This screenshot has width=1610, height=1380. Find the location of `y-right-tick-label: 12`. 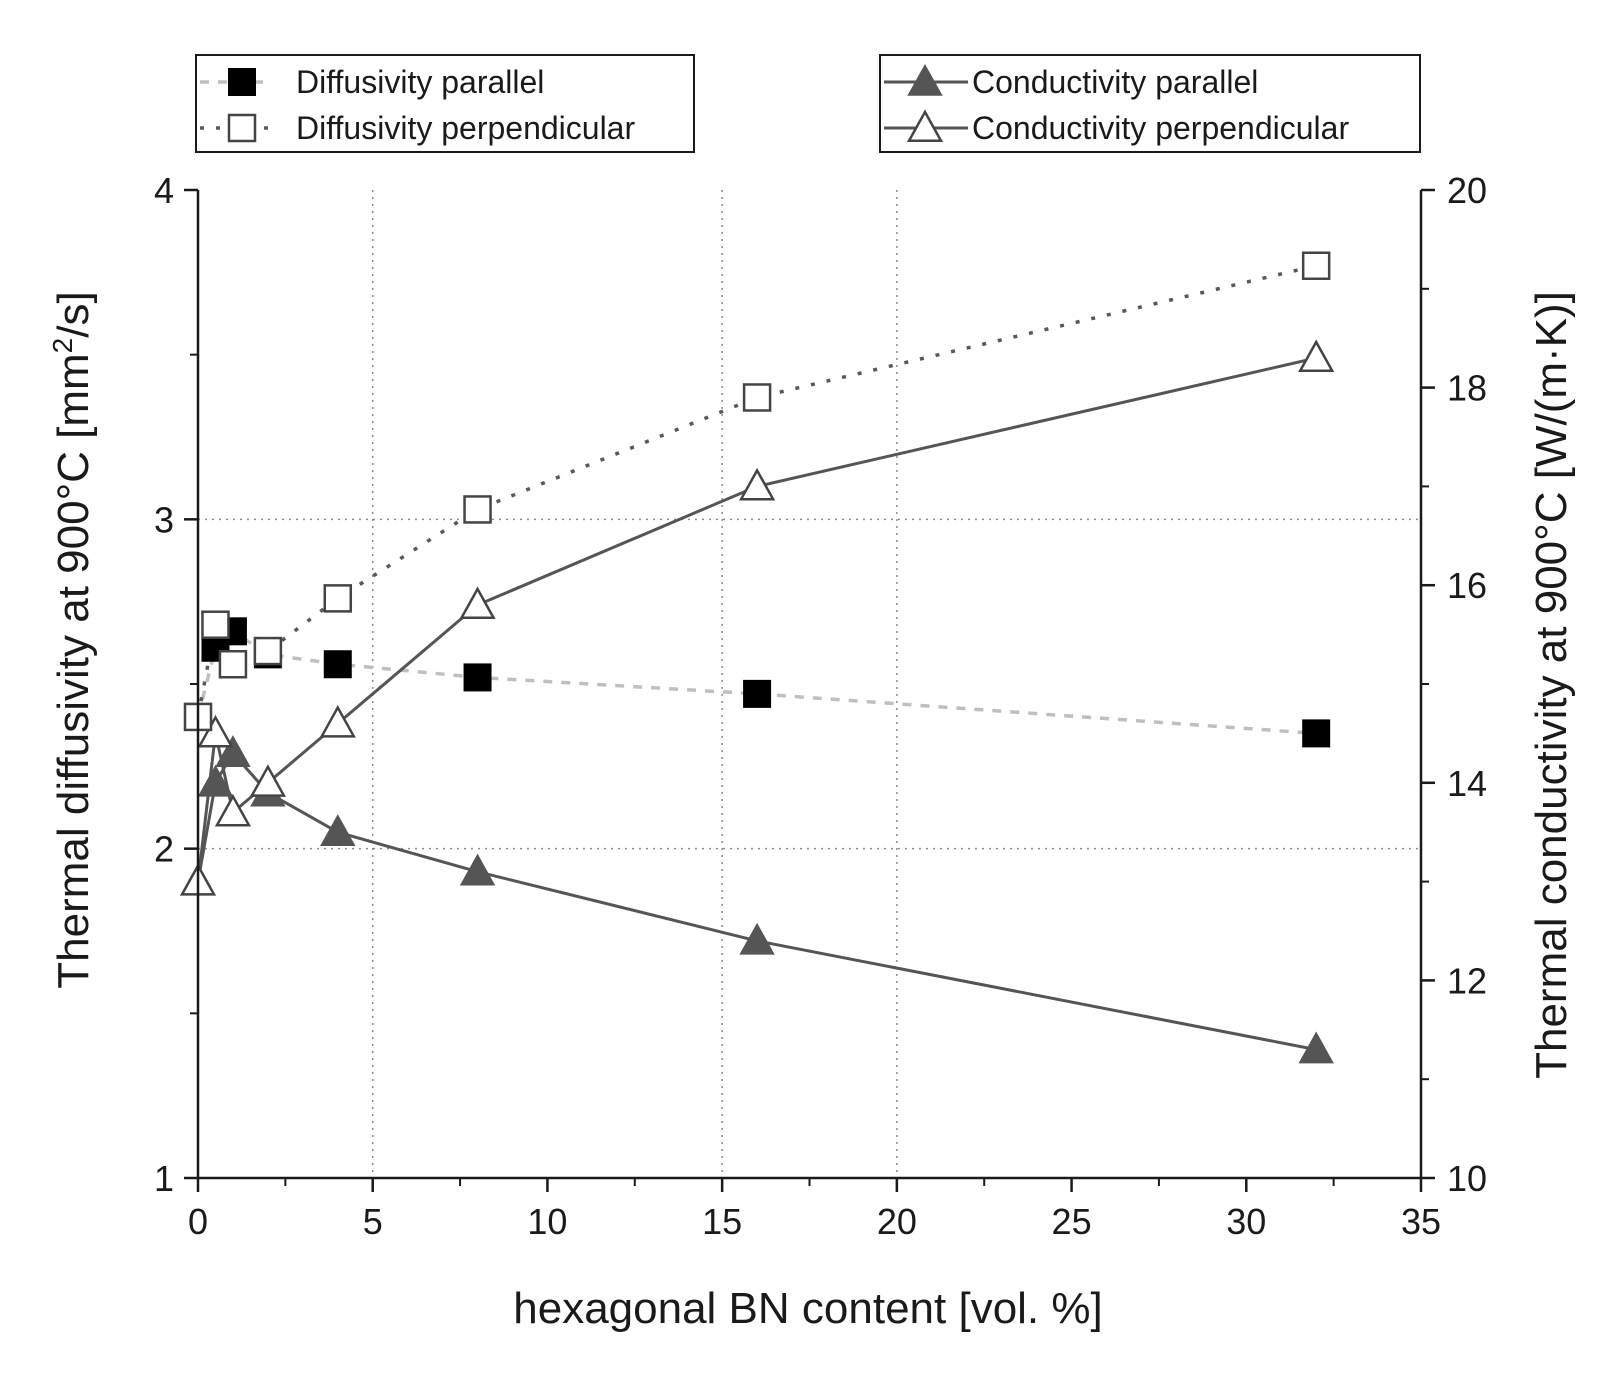

y-right-tick-label: 12 is located at coordinates (1467, 980).